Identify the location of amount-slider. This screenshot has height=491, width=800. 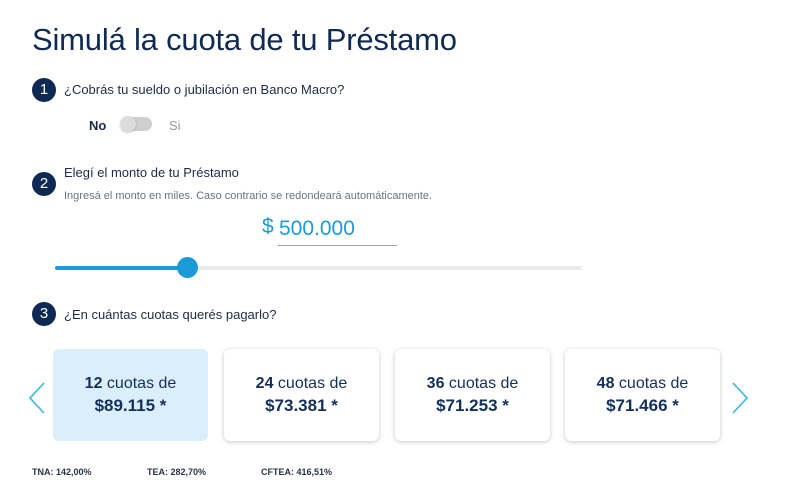
(318, 267).